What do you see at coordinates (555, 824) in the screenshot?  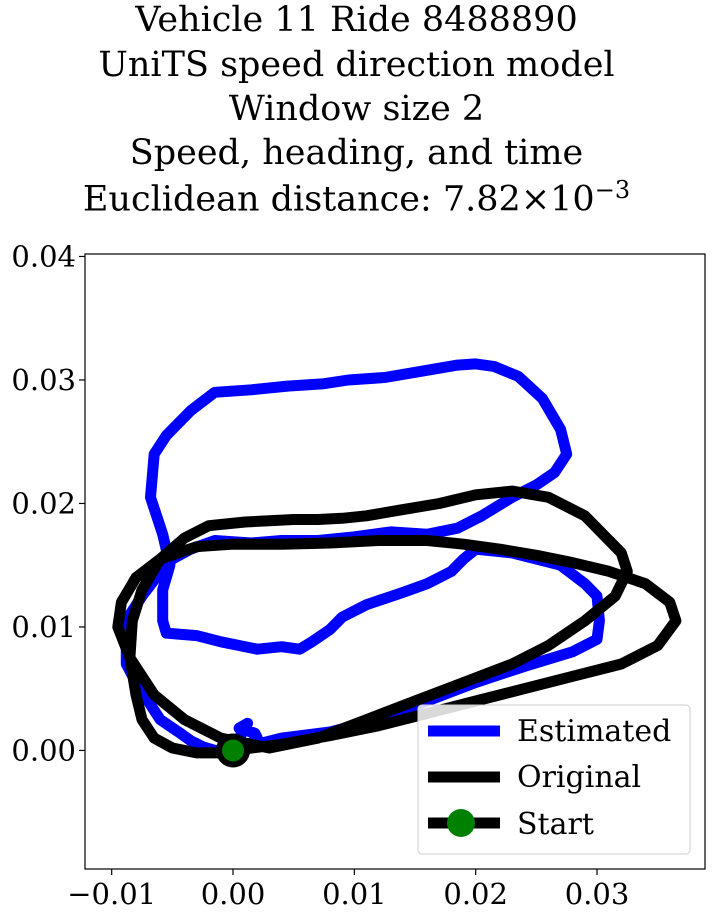 I see `legend-label-start: Start` at bounding box center [555, 824].